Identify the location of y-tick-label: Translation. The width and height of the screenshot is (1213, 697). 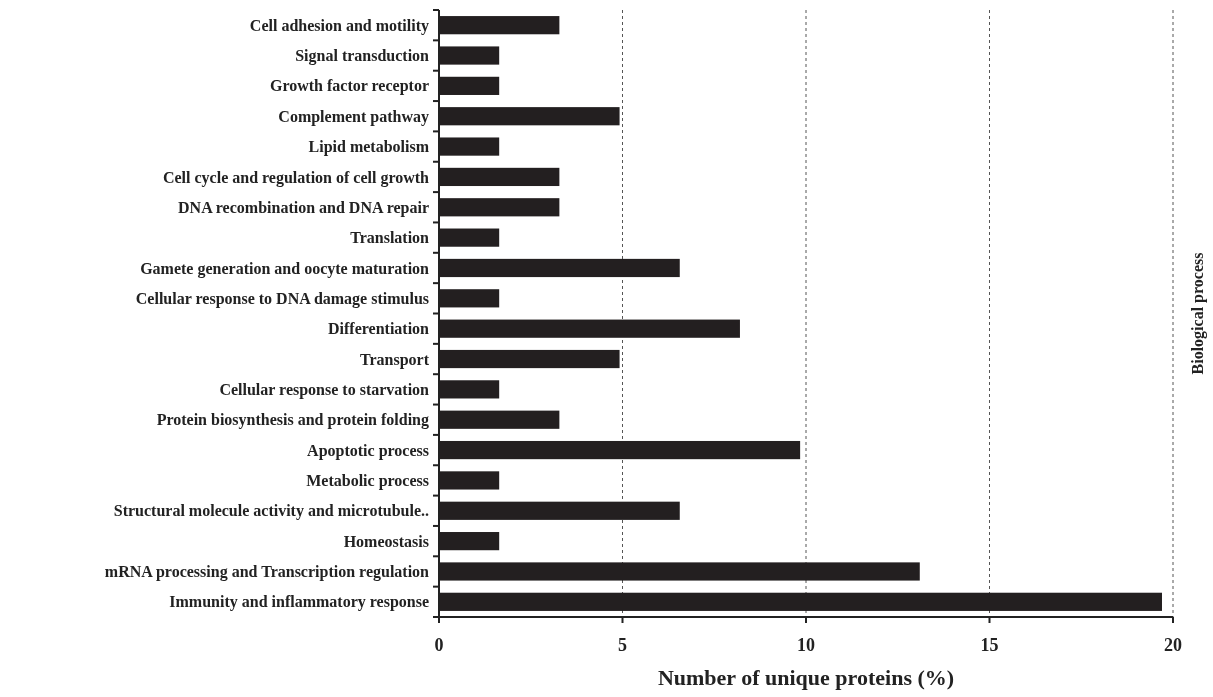
(390, 238).